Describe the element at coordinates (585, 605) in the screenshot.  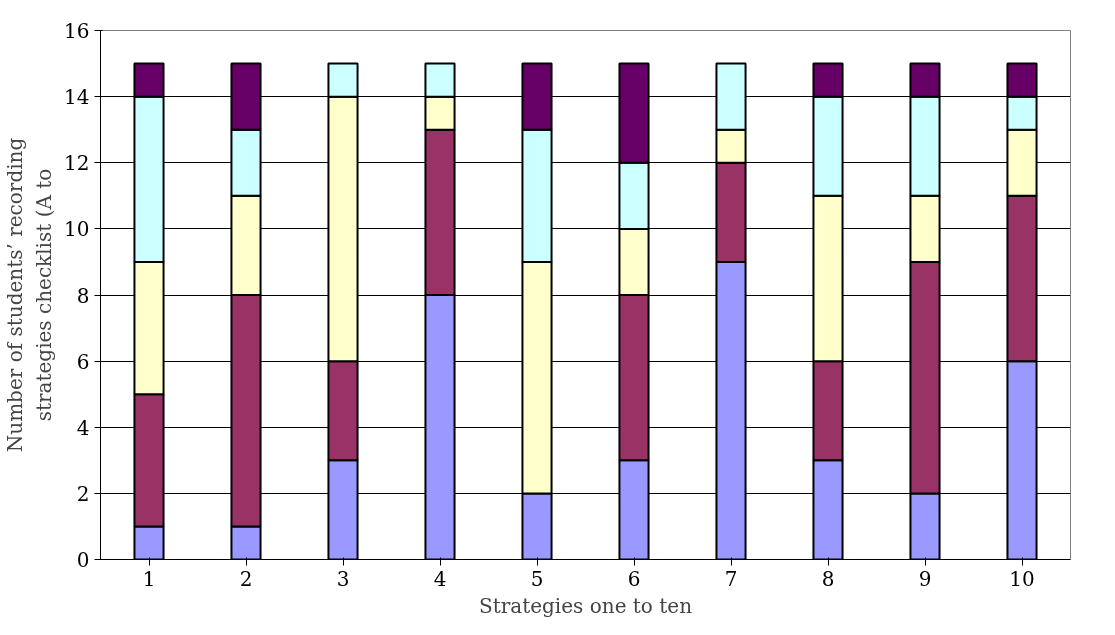
I see `x-axis-title: Strategies one to ten` at that location.